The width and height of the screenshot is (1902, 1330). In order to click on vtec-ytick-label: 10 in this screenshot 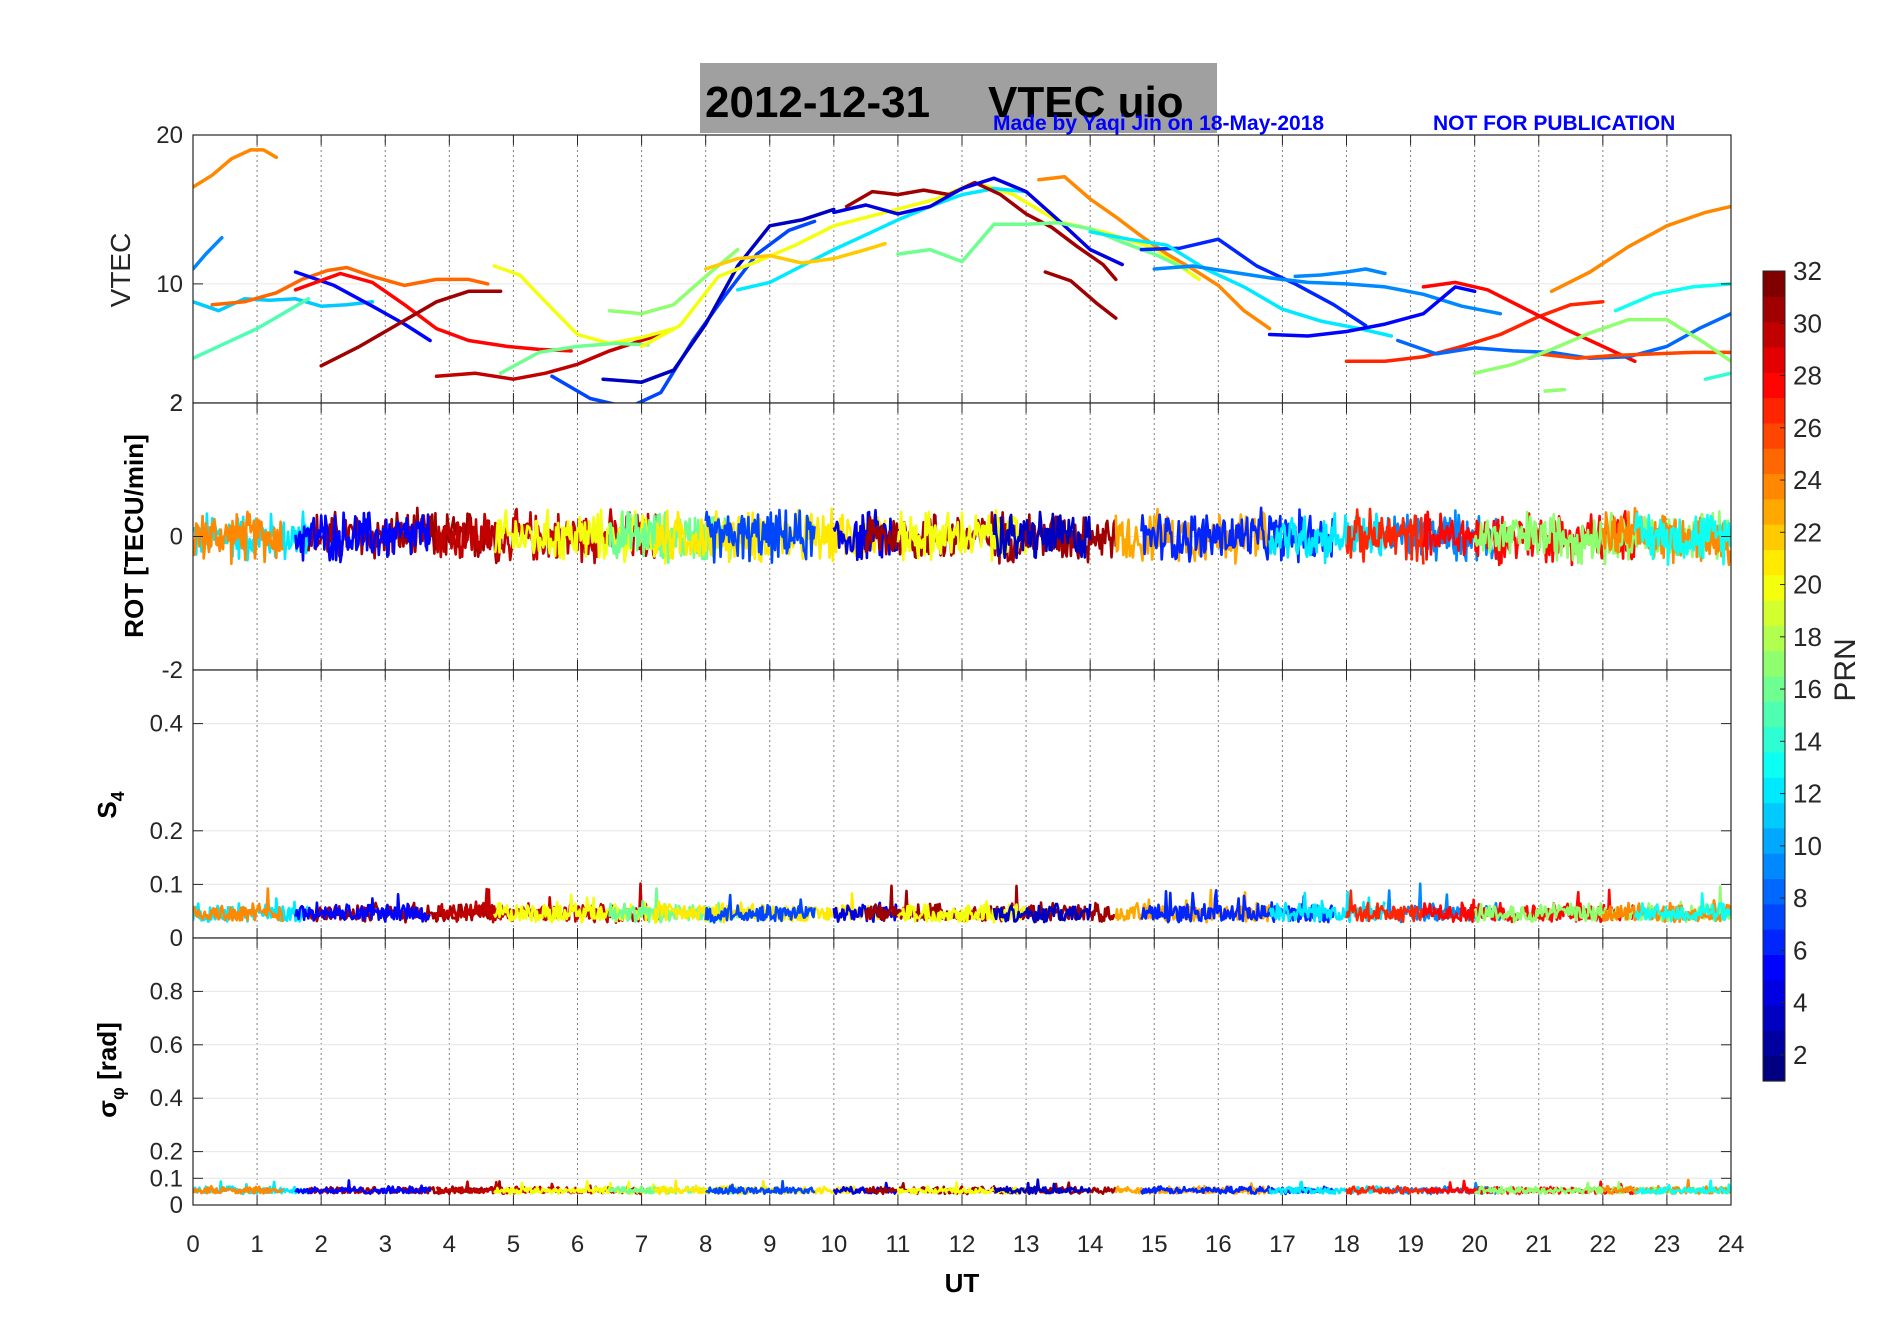, I will do `click(169, 284)`.